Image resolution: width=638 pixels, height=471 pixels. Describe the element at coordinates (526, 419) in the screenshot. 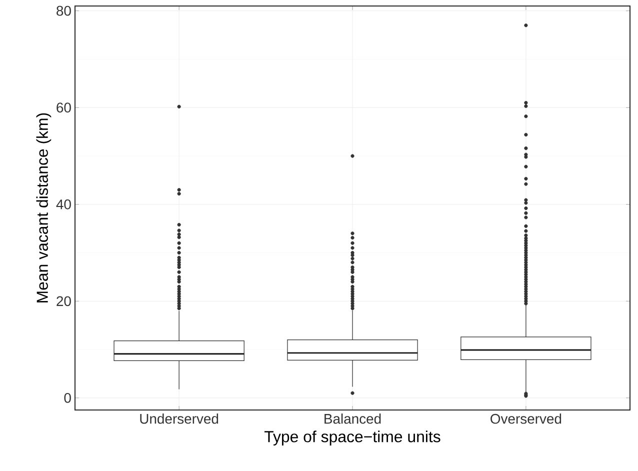

I see `x-tick-label: Overserved` at that location.